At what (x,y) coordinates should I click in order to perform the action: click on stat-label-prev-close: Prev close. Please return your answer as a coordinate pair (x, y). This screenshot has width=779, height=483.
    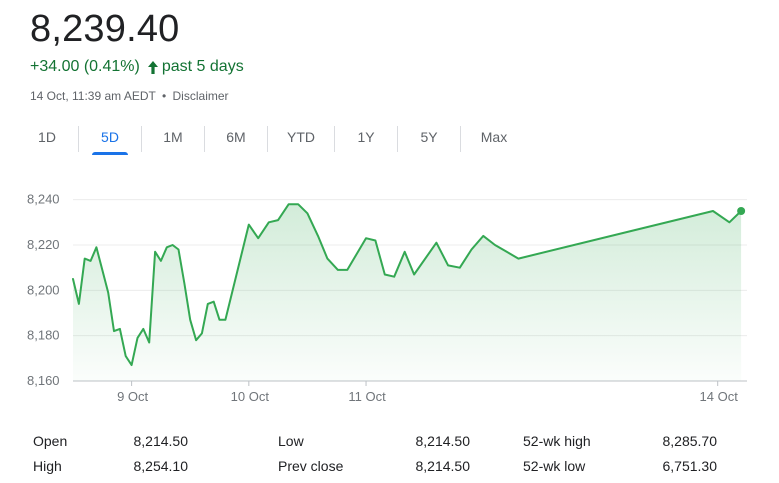
    Looking at the image, I should click on (311, 466).